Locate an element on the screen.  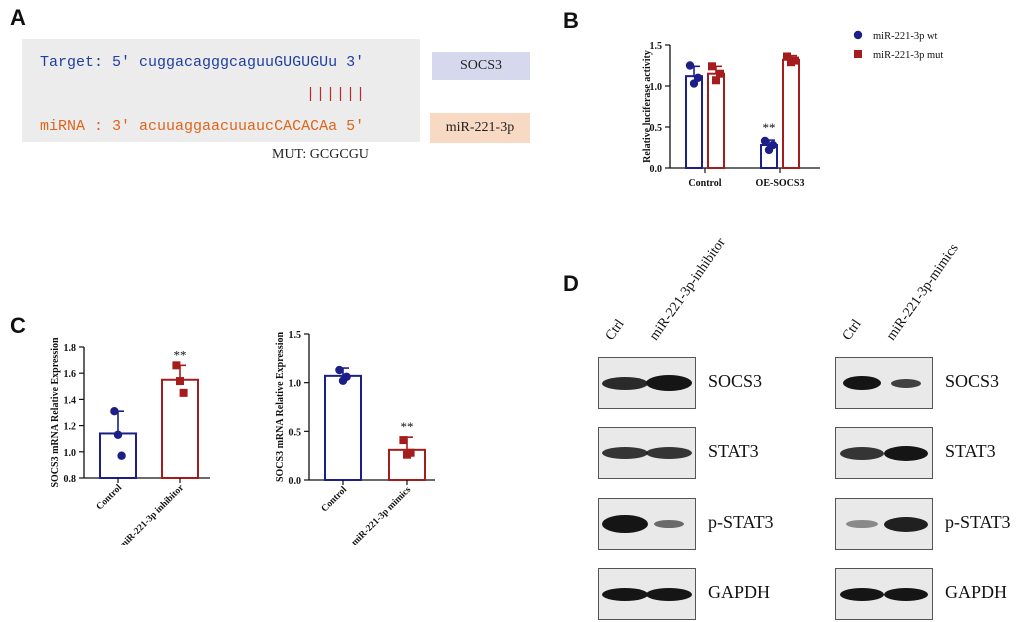
x-tick-label: miR-221-3p mimics is located at coordinates (381, 515).